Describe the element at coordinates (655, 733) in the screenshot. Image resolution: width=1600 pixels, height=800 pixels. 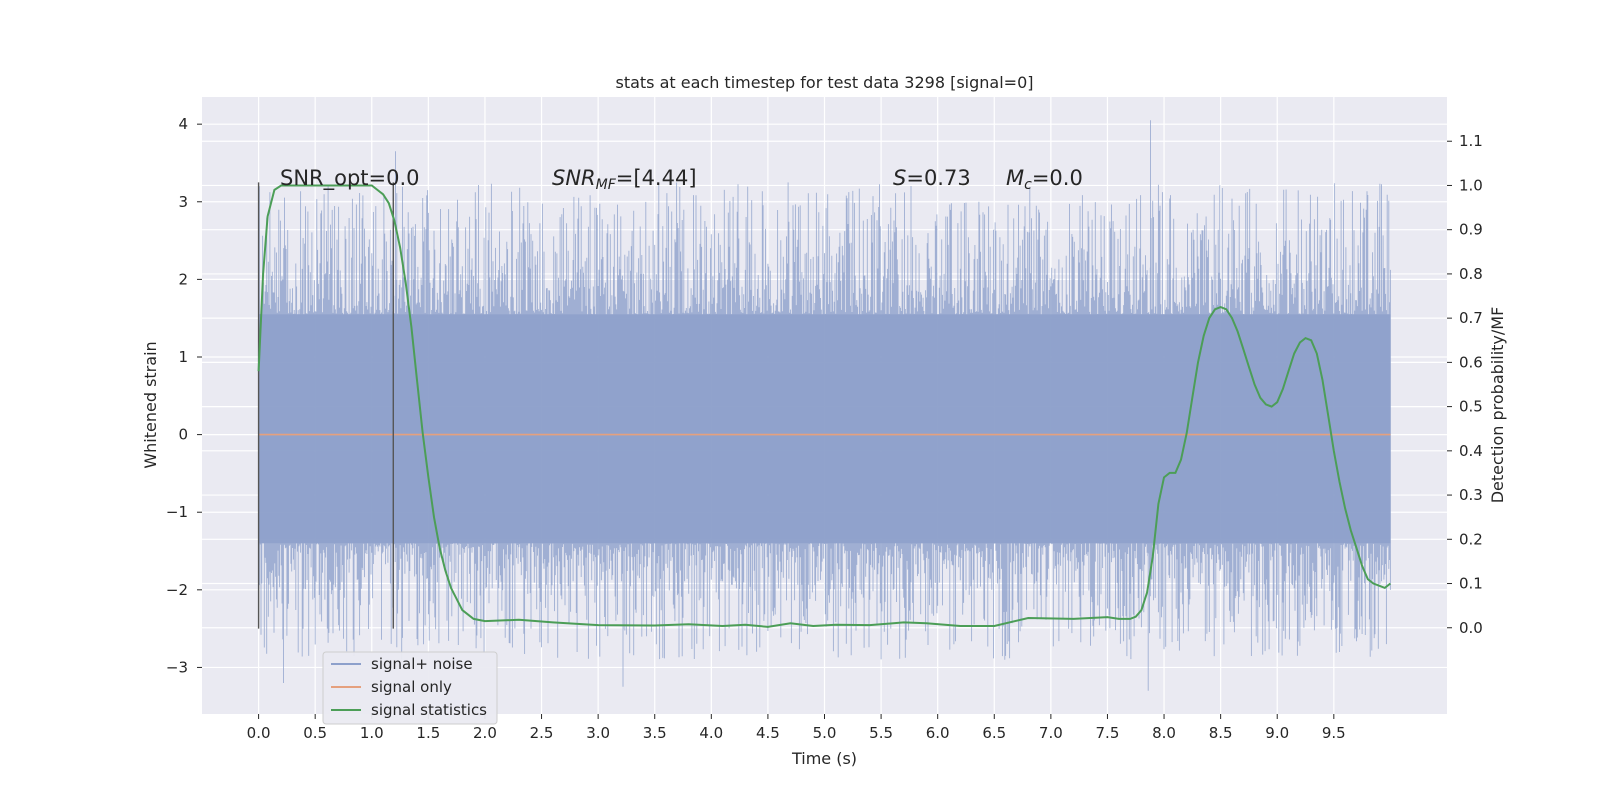
I see `x-tick-label: 3.5` at that location.